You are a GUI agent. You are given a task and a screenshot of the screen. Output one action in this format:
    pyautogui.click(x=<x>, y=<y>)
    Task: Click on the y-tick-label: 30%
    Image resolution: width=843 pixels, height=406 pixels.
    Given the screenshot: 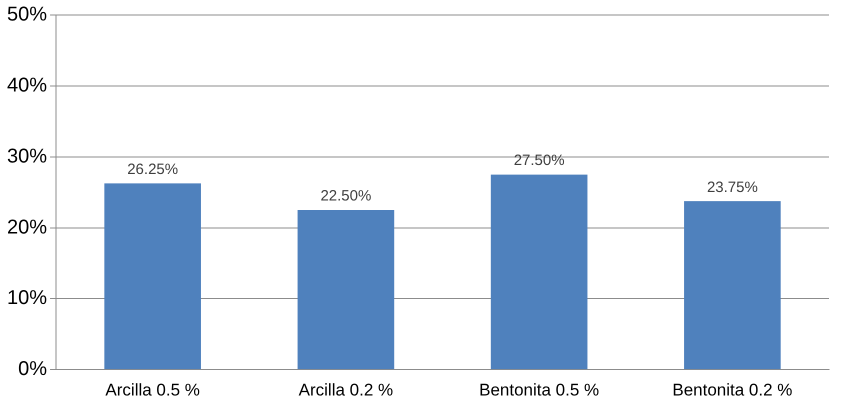 What is the action you would take?
    pyautogui.click(x=27, y=156)
    